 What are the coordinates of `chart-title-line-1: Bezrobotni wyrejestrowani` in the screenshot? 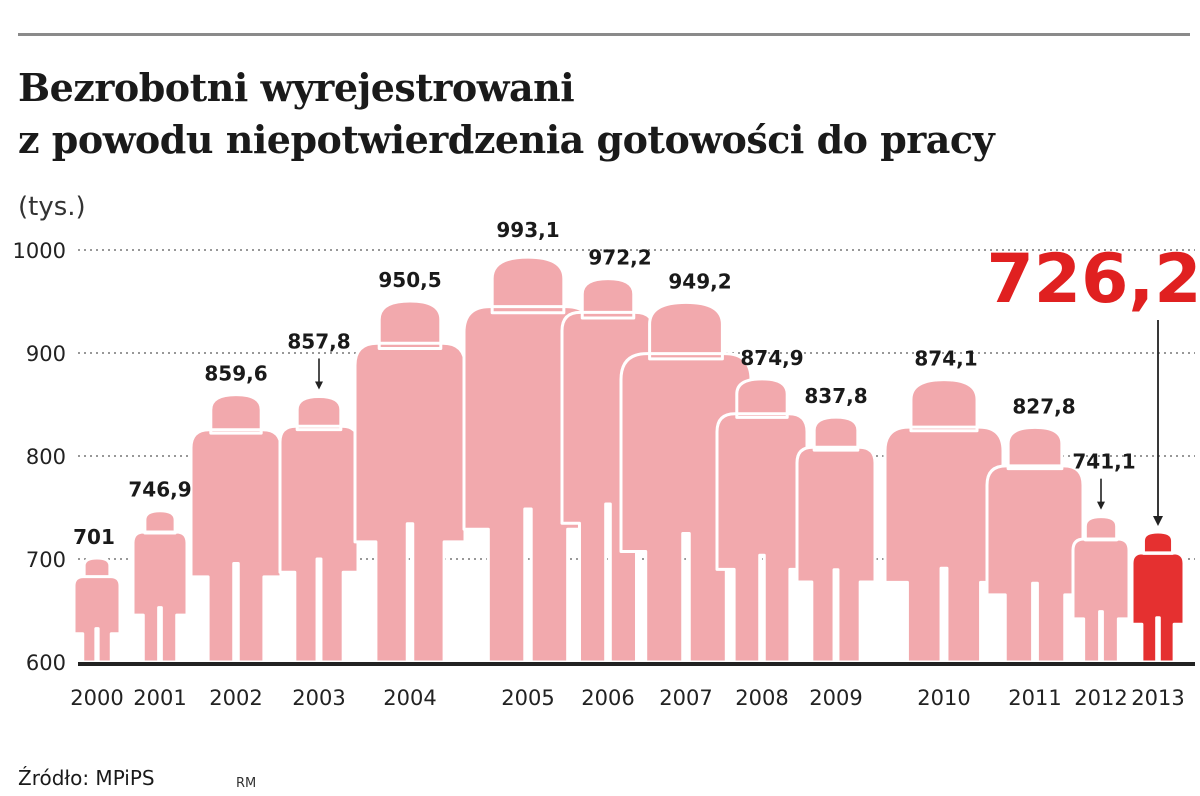 It's located at (296, 87).